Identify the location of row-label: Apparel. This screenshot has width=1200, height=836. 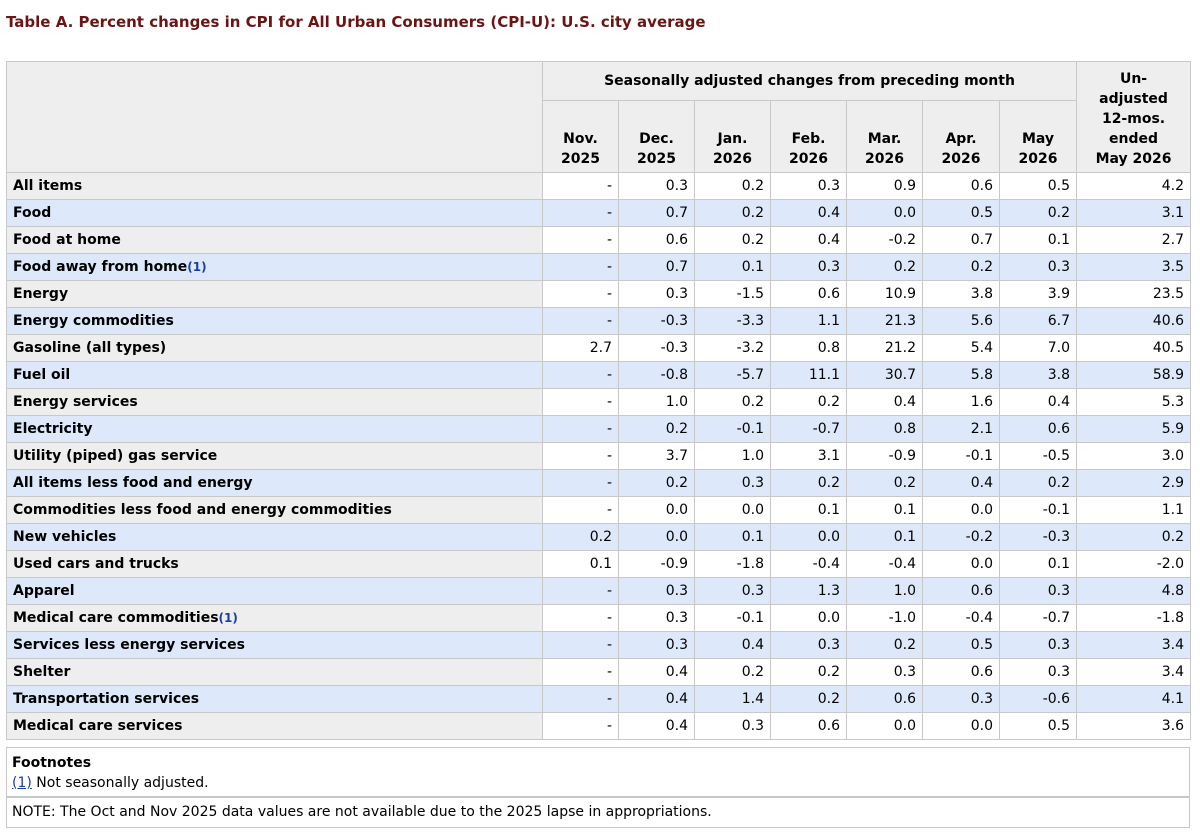
(274, 591).